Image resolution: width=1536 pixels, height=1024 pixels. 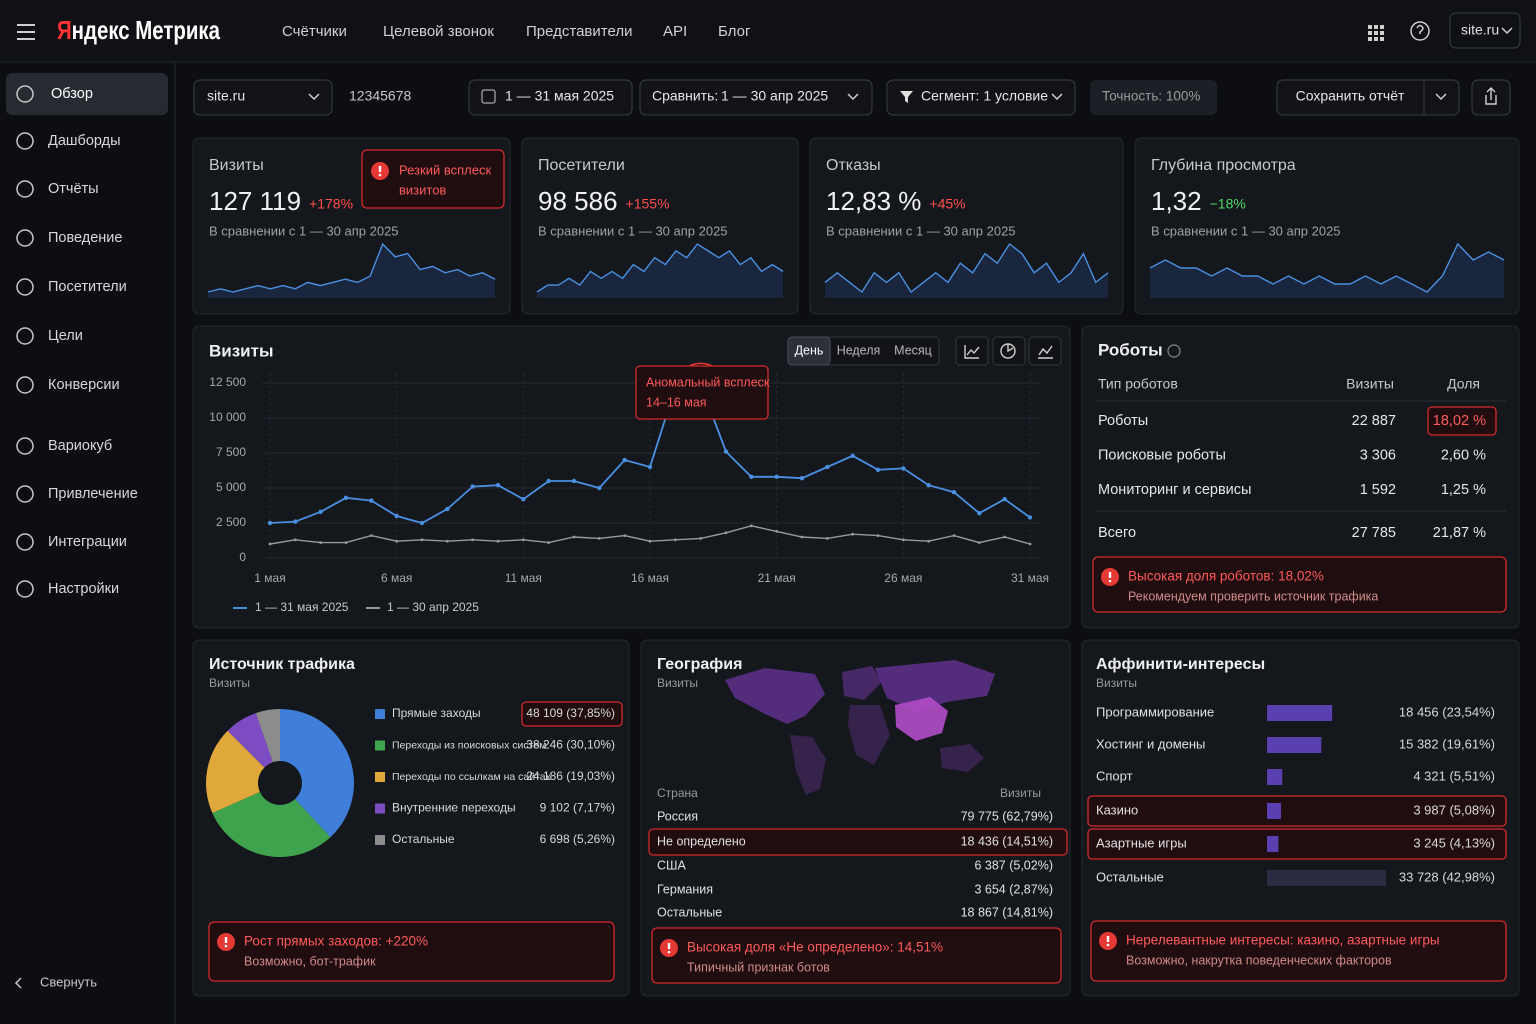 I want to click on x-tick-label: 16 мая, so click(x=650, y=578).